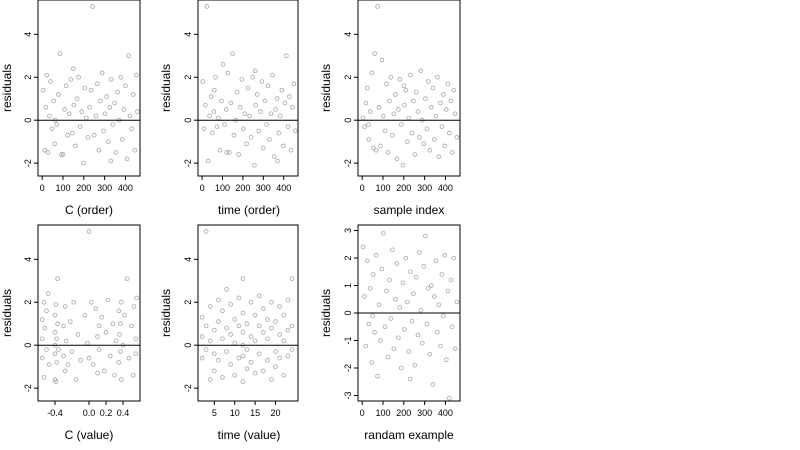 This screenshot has height=450, width=800. What do you see at coordinates (255, 413) in the screenshot?
I see `x-tick-label: 15` at bounding box center [255, 413].